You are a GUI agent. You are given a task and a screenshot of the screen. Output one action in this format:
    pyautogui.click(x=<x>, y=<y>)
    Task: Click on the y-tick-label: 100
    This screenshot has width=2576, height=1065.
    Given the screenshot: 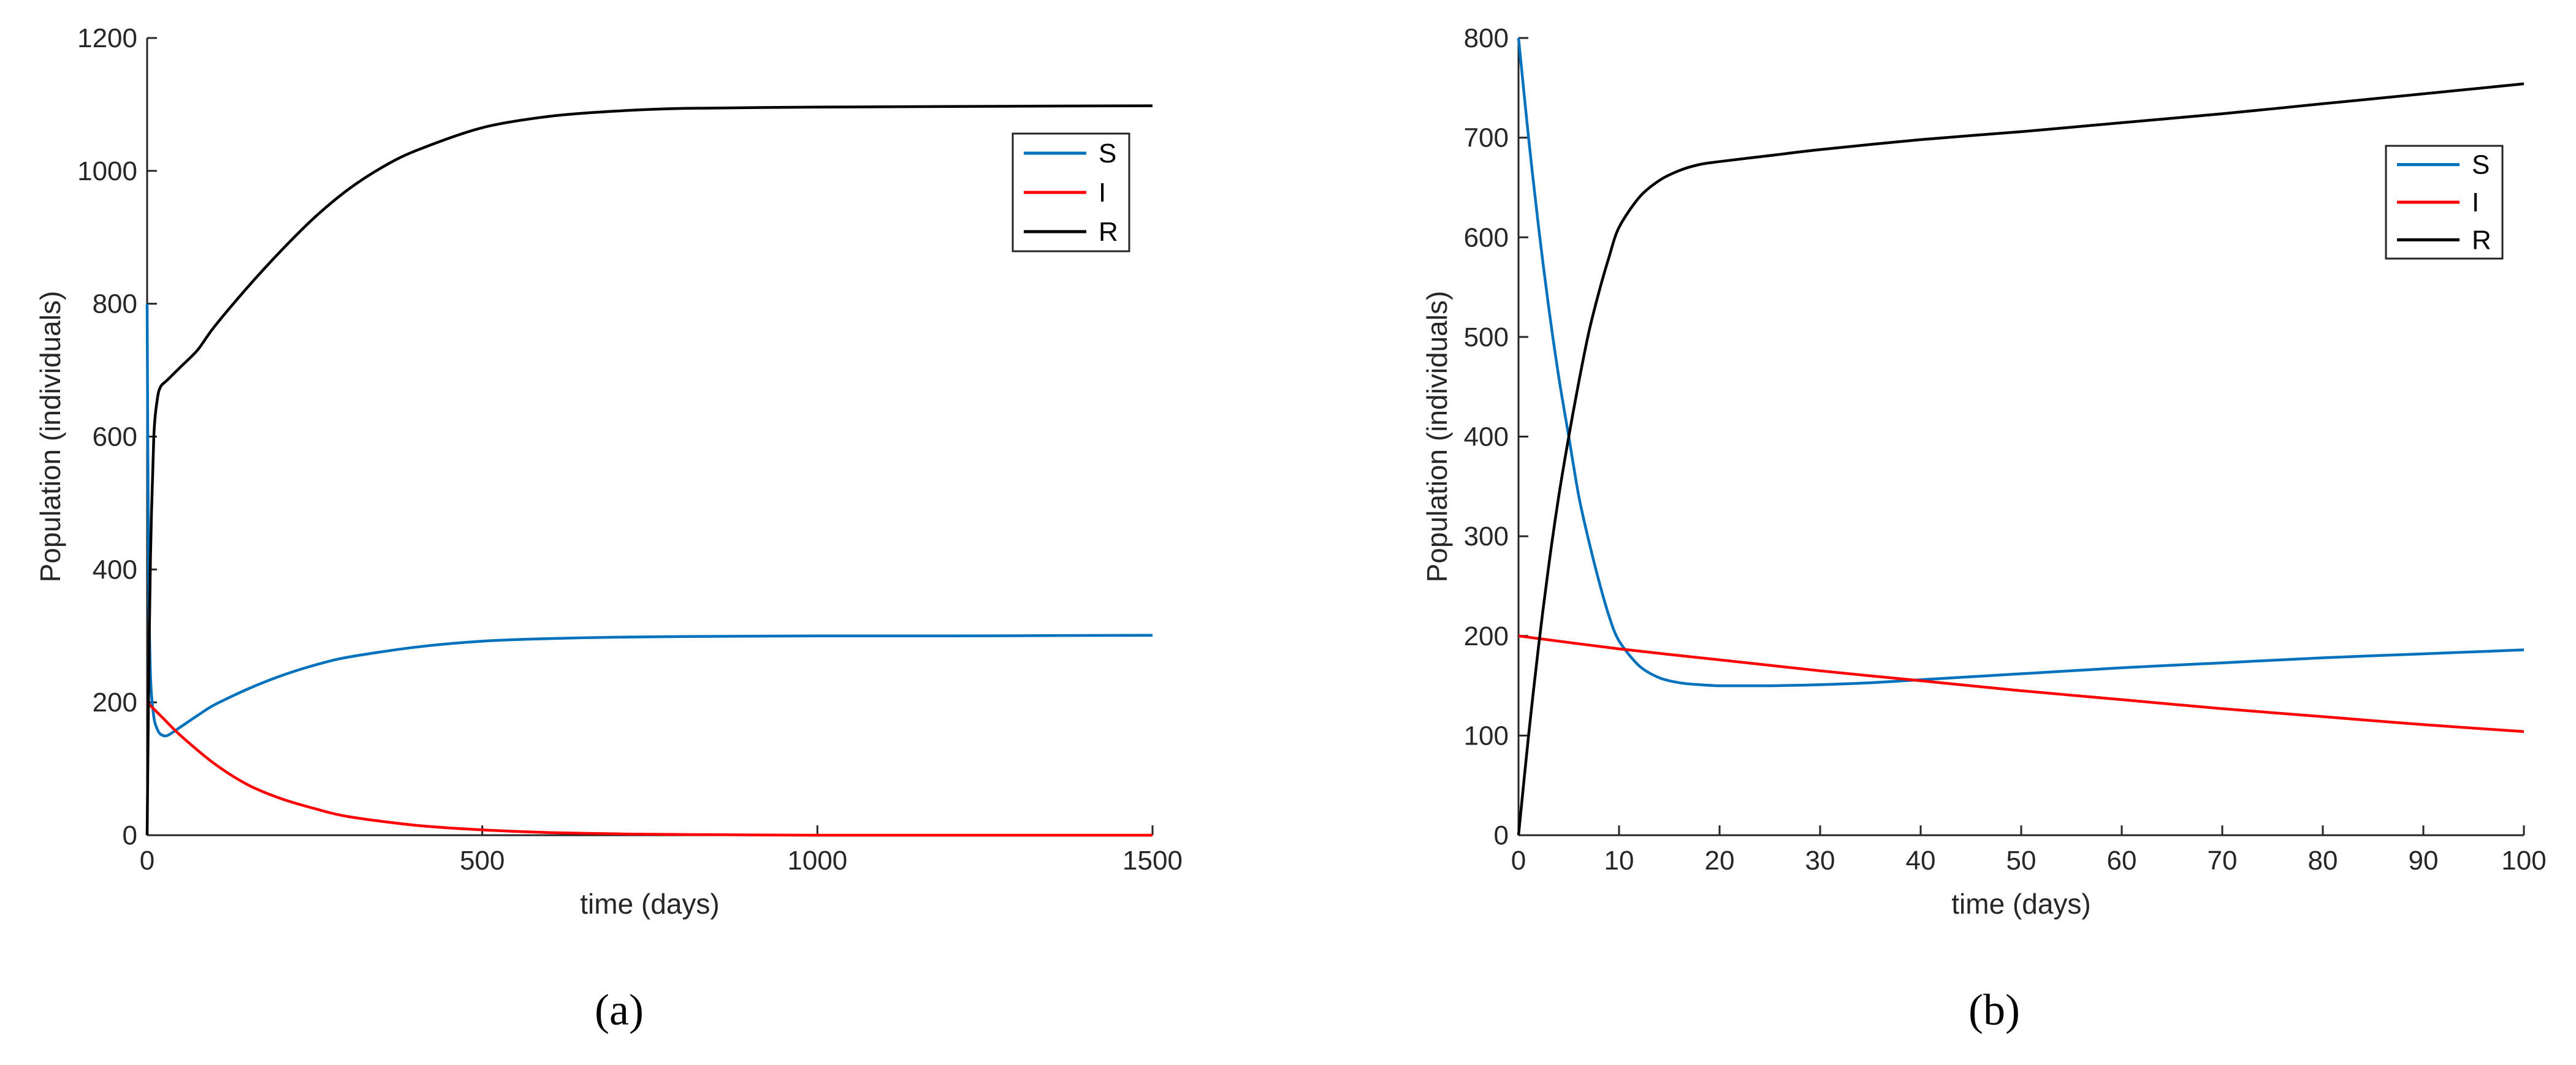 What is the action you would take?
    pyautogui.click(x=1486, y=736)
    